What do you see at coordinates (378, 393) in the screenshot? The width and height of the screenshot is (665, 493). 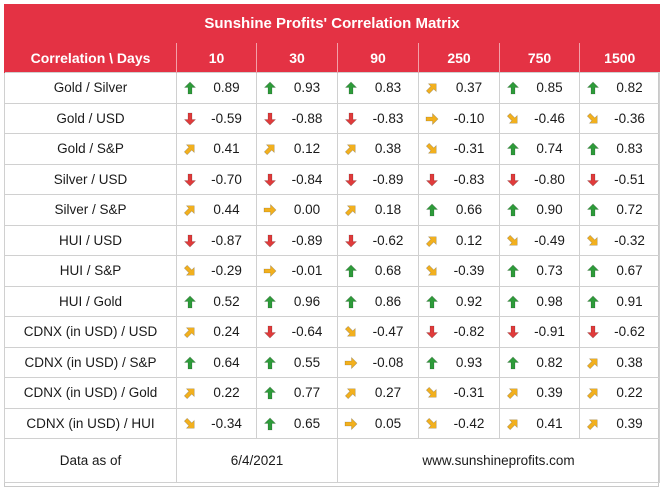 I see `correlation-cell: 0.27` at bounding box center [378, 393].